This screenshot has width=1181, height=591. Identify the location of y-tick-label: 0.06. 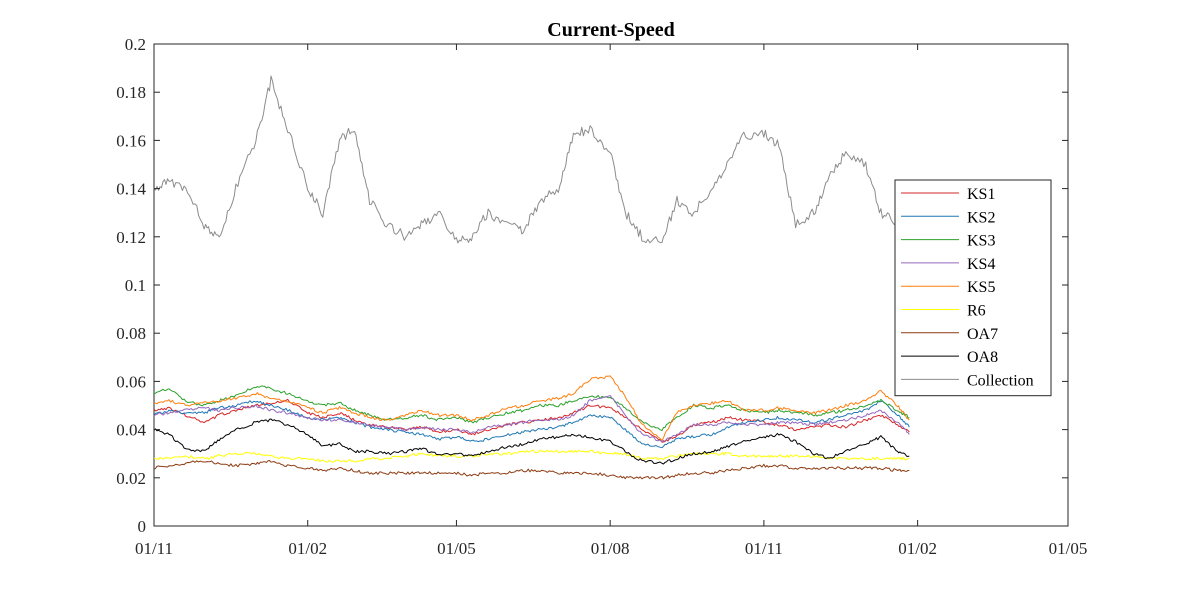
(131, 381).